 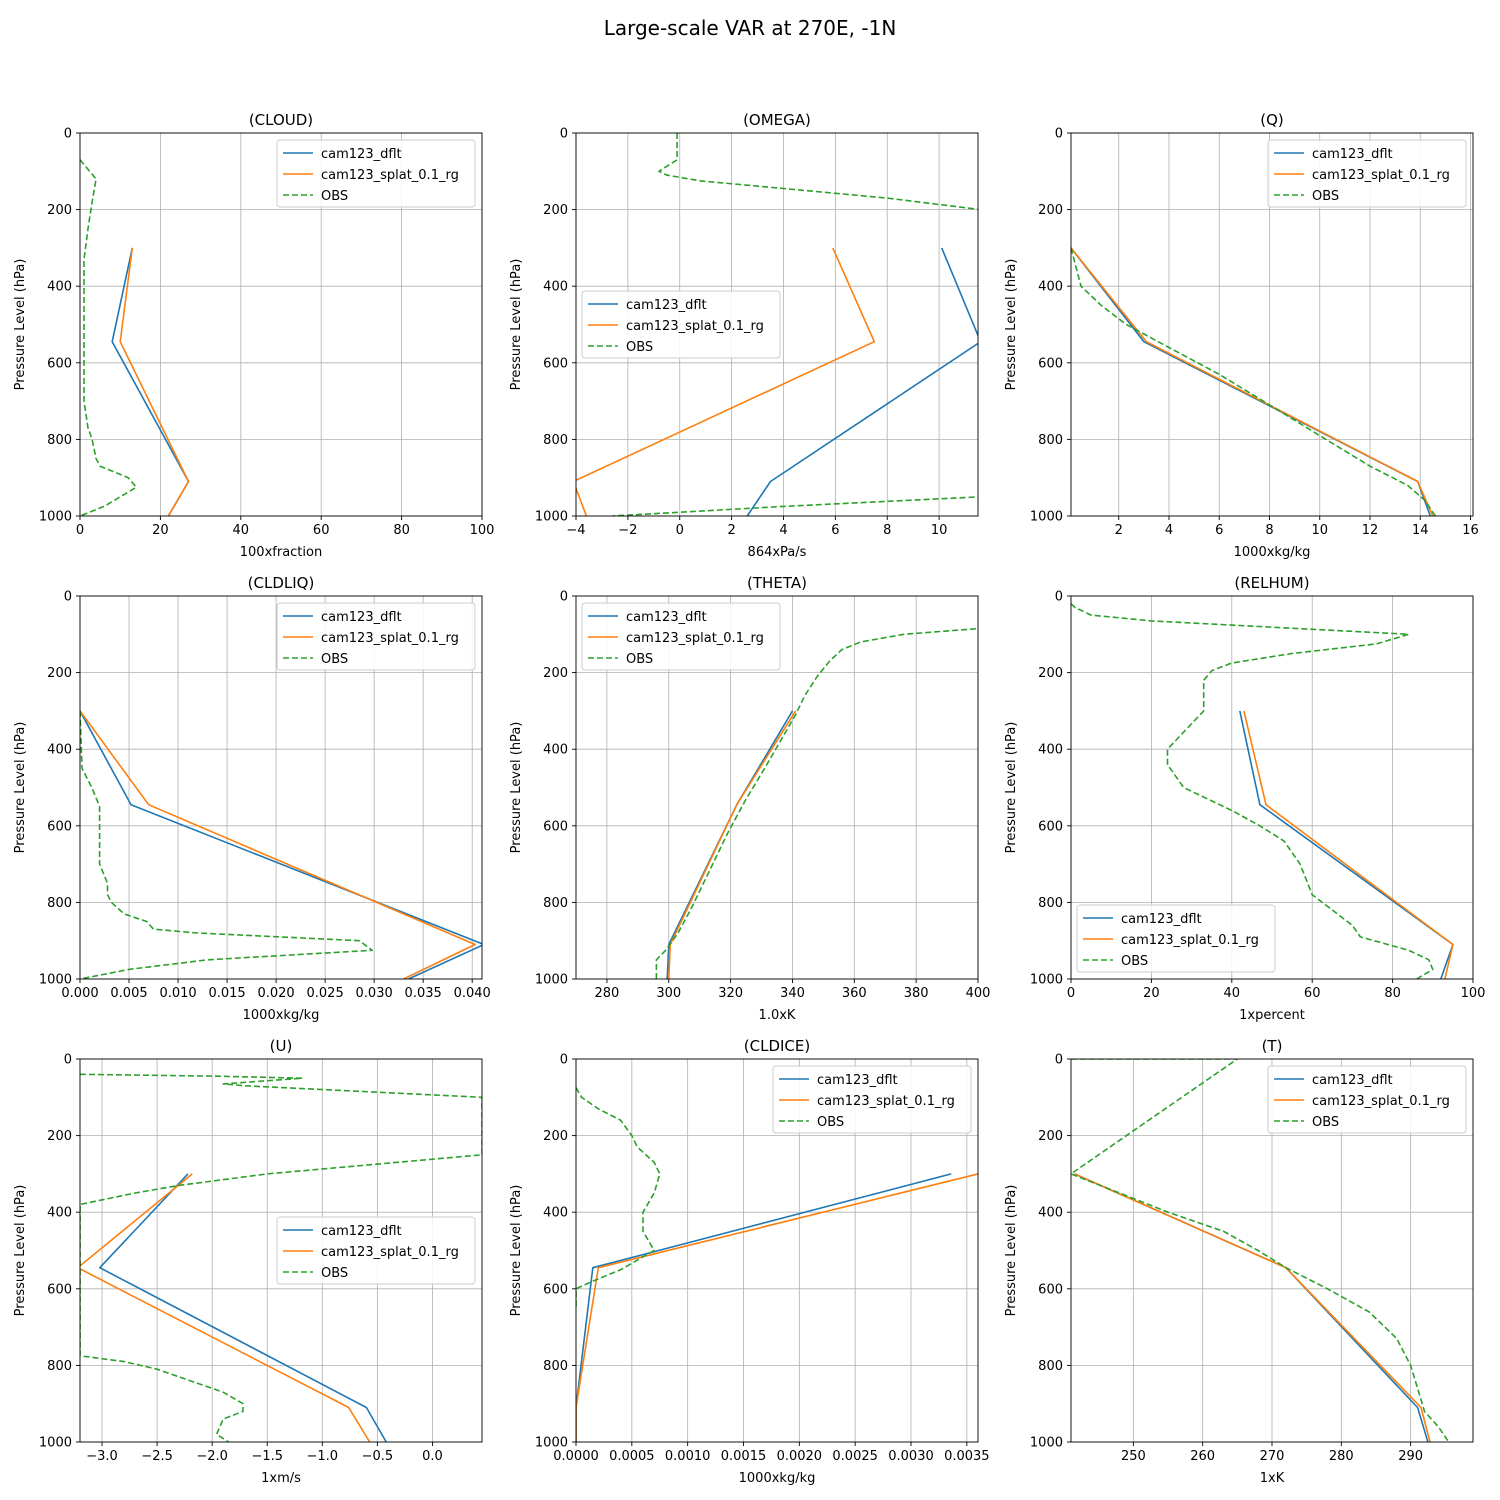 I want to click on x-tick-label: 270, so click(x=1272, y=1456).